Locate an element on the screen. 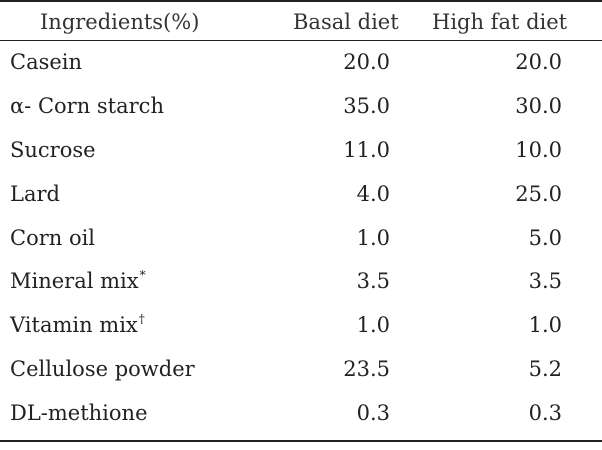 This screenshot has height=450, width=602. header-ingredients: Ingredients(%) is located at coordinates (120, 22).